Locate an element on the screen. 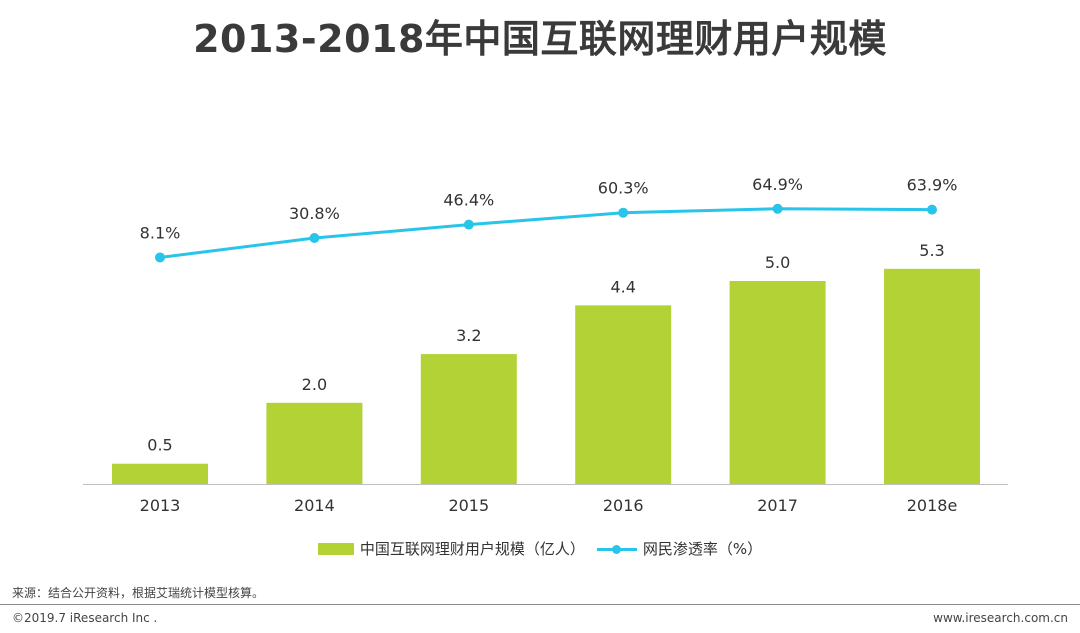 This screenshot has width=1080, height=633. bar-label-2018e: 5.3 is located at coordinates (931, 250).